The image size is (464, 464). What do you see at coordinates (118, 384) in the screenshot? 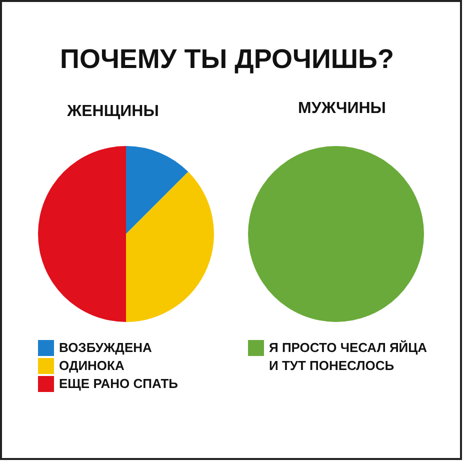
I see `legend-label: ЕЩЕ РАНО СПАТЬ` at bounding box center [118, 384].